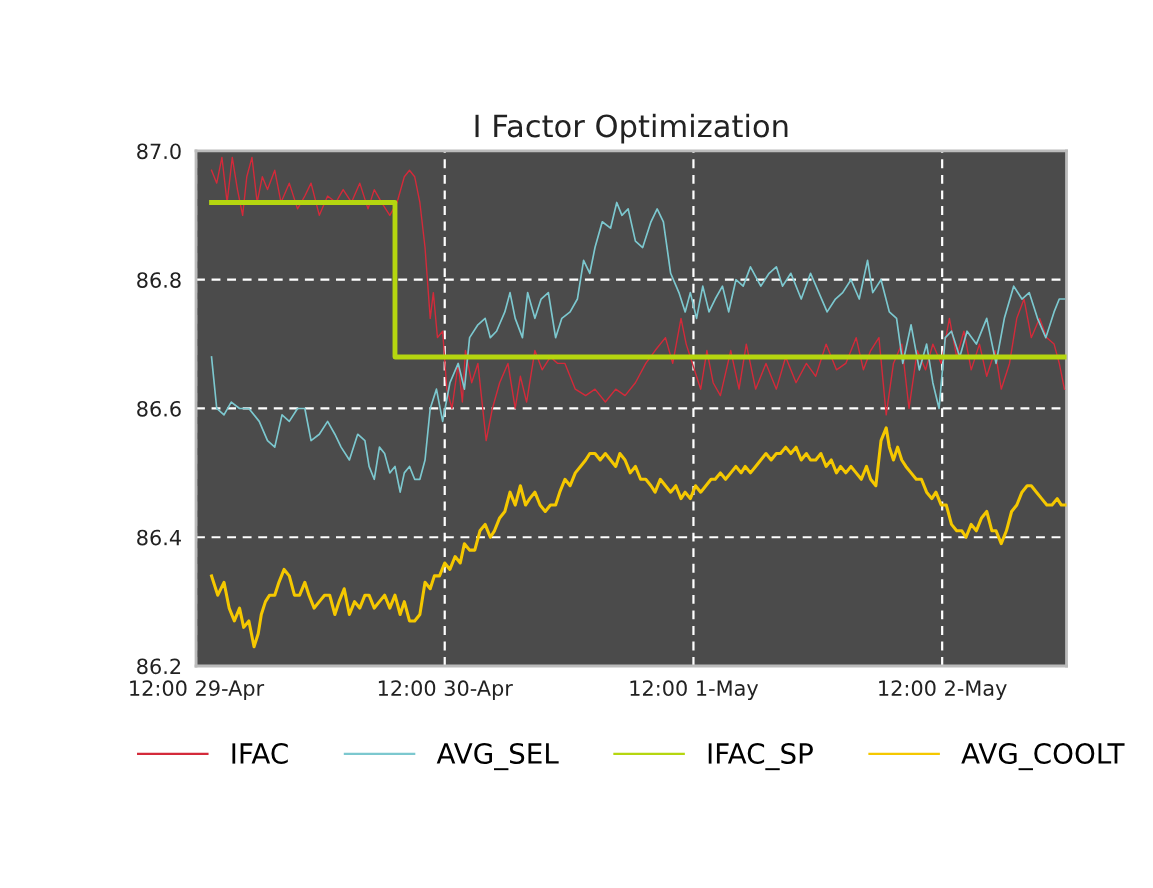  Describe the element at coordinates (760, 756) in the screenshot. I see `legend-label: IFAC_SP` at that location.